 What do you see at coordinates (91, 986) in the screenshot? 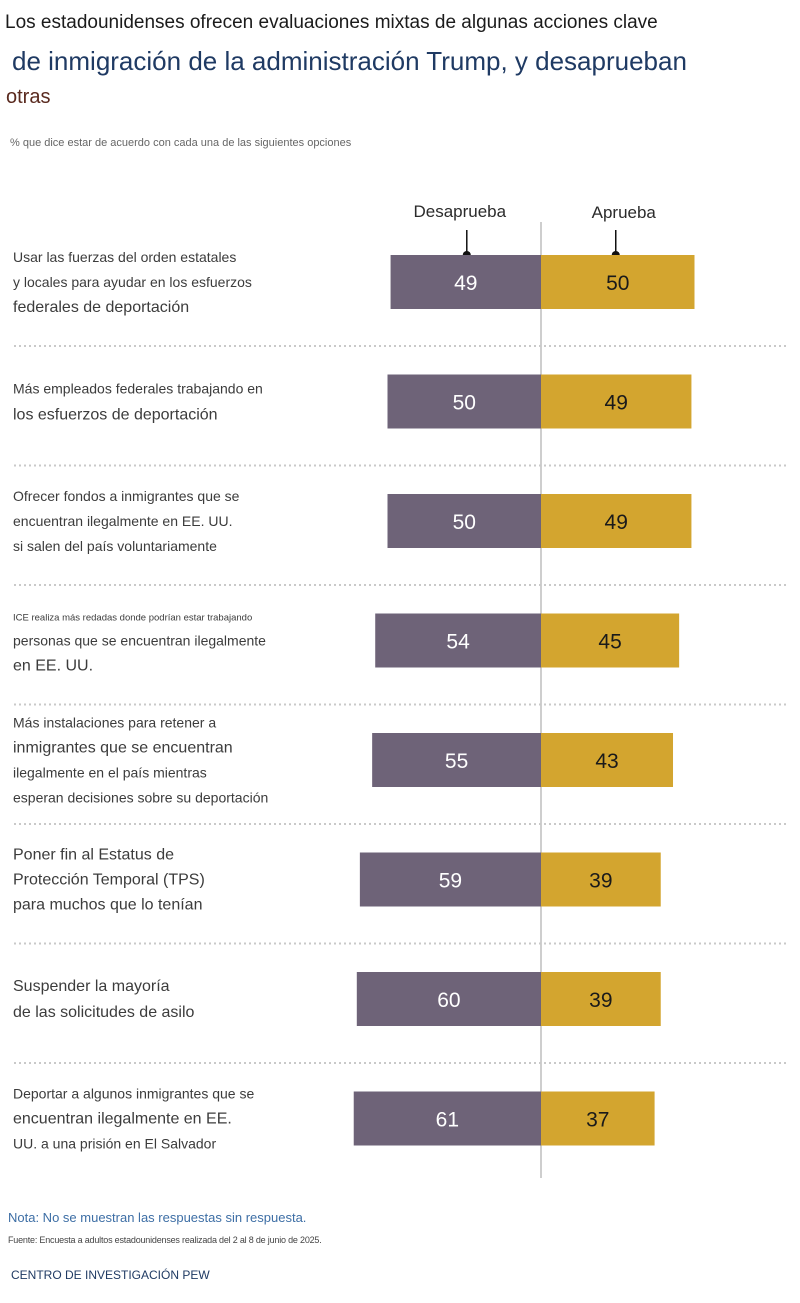
I see `category-label-line: Suspender la mayoría` at bounding box center [91, 986].